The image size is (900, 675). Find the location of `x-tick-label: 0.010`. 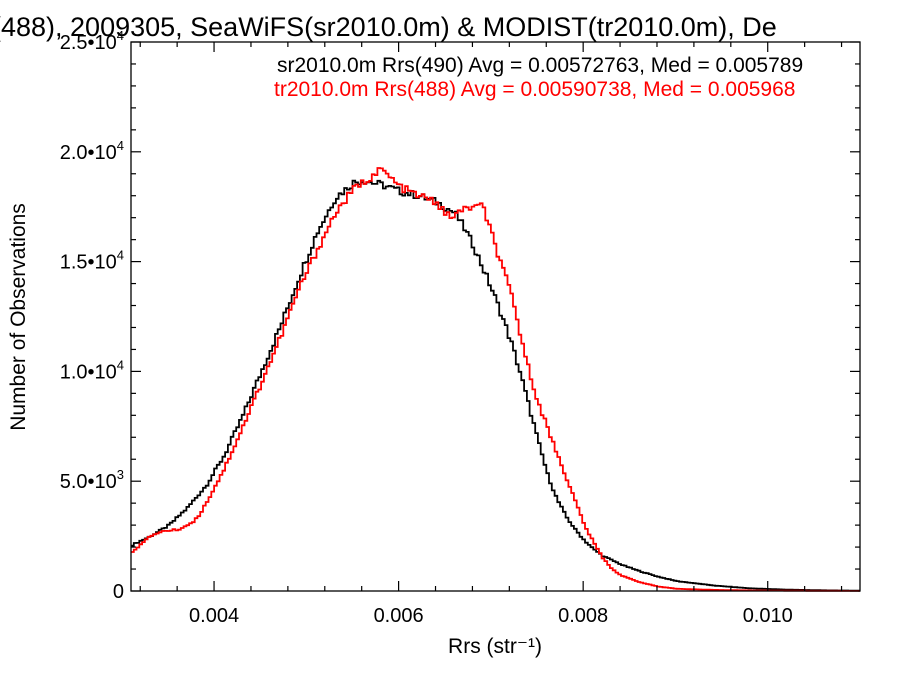

x-tick-label: 0.010 is located at coordinates (768, 616).